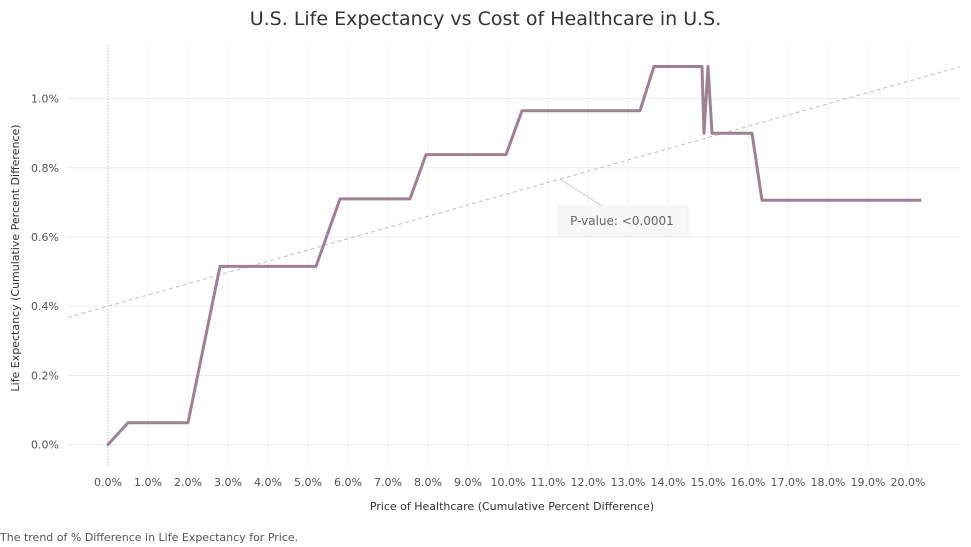 The image size is (971, 547). I want to click on x-tick-label: 9.0%, so click(468, 482).